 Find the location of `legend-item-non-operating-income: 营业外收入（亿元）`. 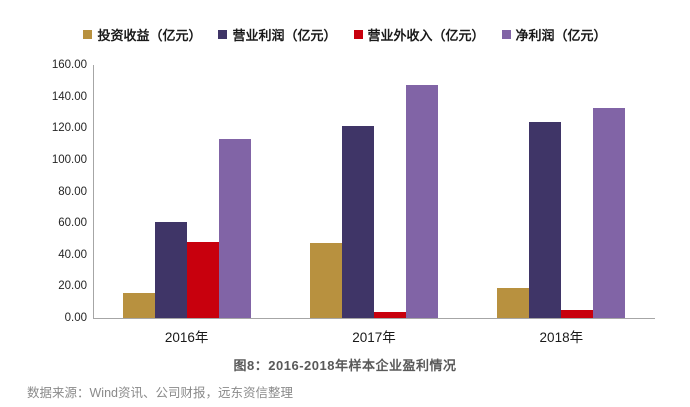

legend-item-non-operating-income: 营业外收入（亿元） is located at coordinates (419, 34).